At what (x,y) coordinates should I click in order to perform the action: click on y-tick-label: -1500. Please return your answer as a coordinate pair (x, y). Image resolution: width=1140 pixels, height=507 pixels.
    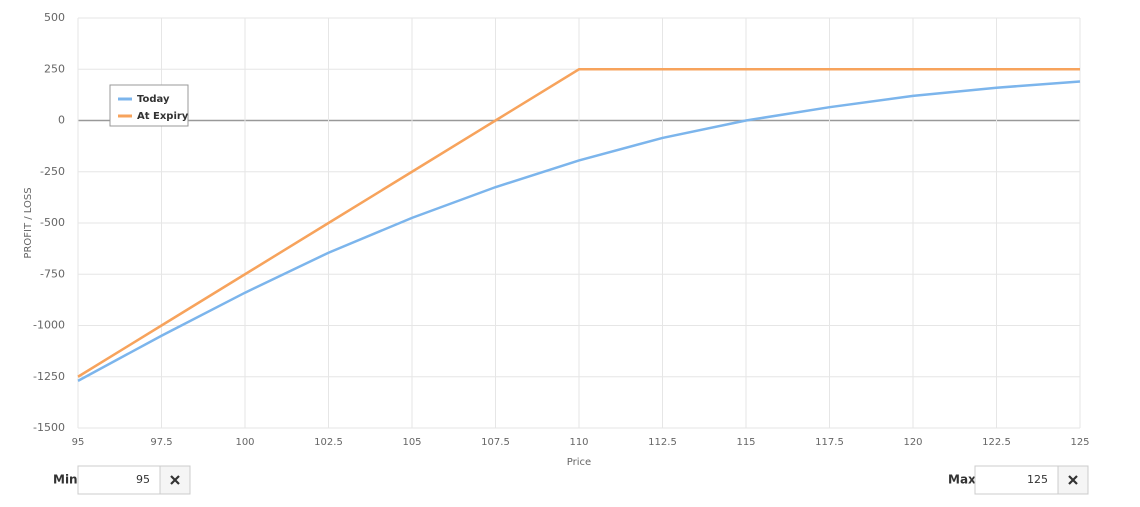
    Looking at the image, I should click on (49, 427).